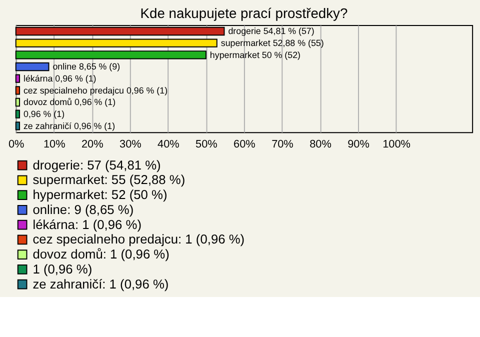  What do you see at coordinates (271, 31) in the screenshot?
I see `category-label: drogerie 54,81 % (57)` at bounding box center [271, 31].